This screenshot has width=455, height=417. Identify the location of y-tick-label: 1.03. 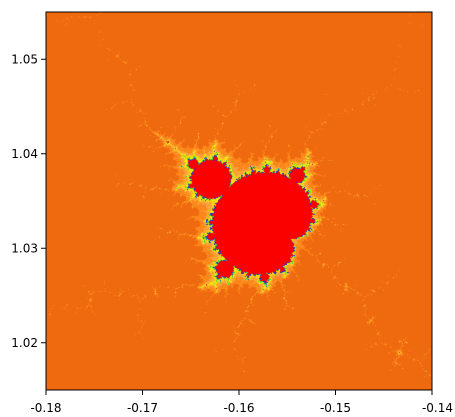
(24, 248).